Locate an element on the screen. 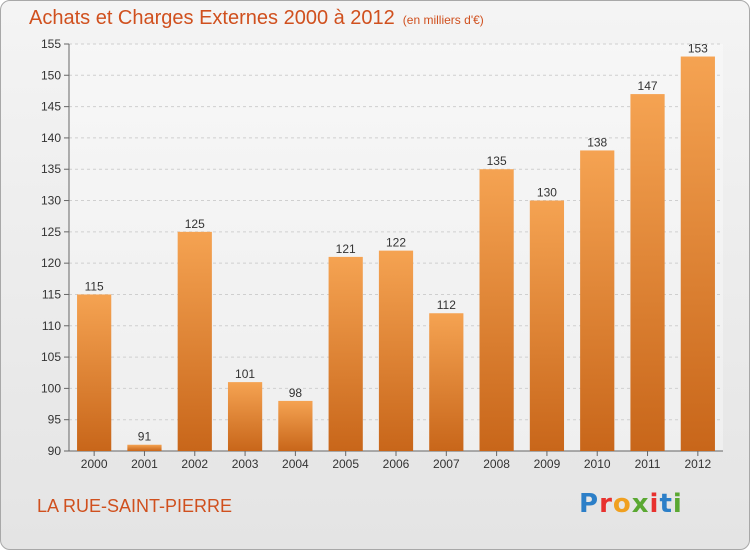  y-tick-label: 120 is located at coordinates (51, 263).